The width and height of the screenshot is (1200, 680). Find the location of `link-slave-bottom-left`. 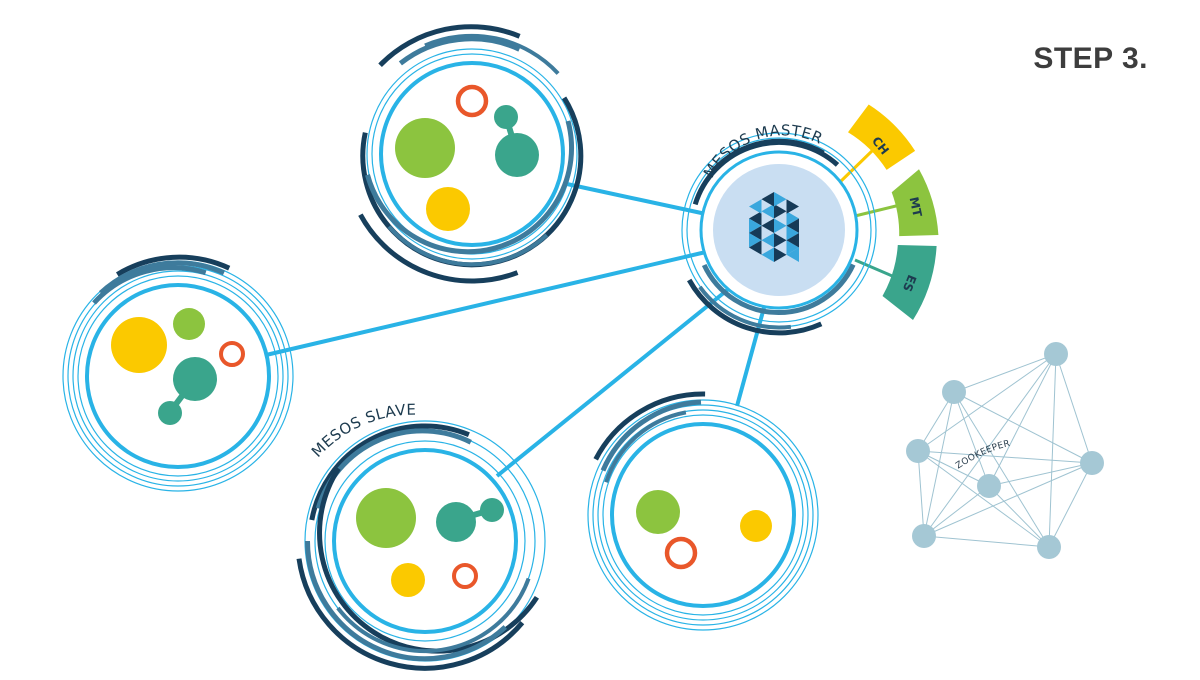

link-slave-bottom-left is located at coordinates (614, 381).